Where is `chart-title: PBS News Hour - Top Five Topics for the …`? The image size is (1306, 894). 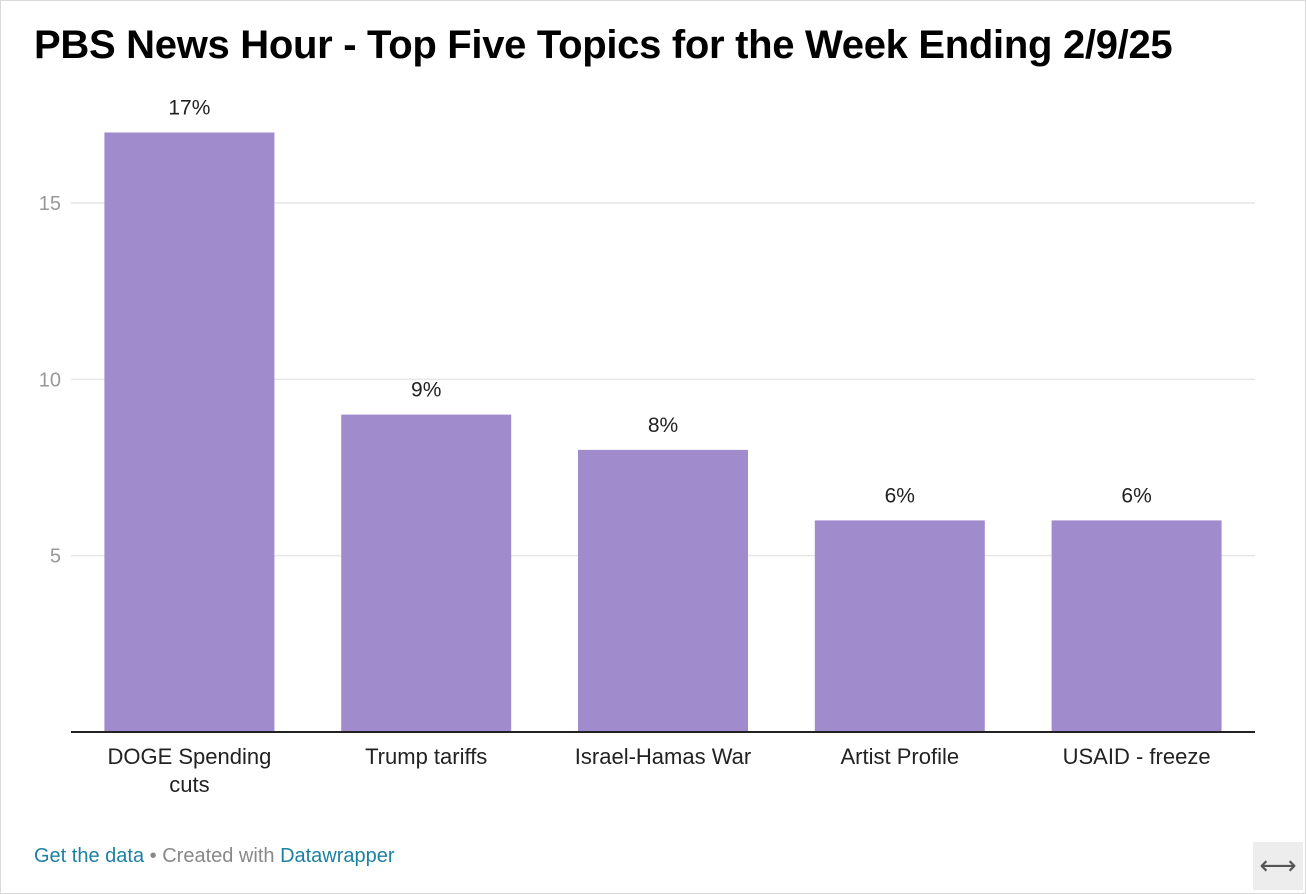
chart-title: PBS News Hour - Top Five Topics for the … is located at coordinates (603, 45).